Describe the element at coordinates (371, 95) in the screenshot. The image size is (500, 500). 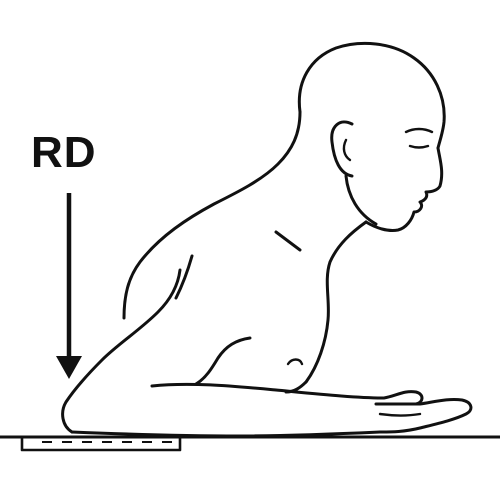
I see `head-outline` at that location.